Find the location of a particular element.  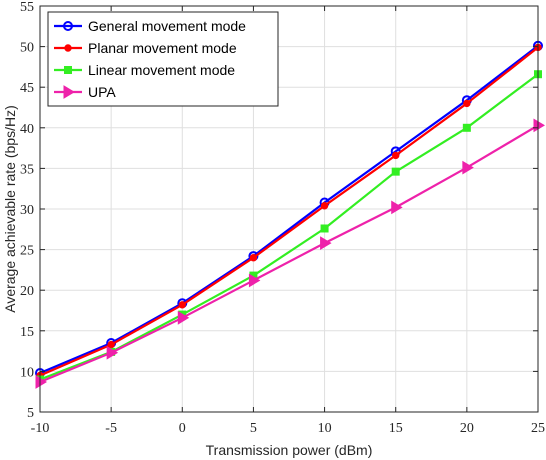

legend-item: UPA is located at coordinates (85, 92).